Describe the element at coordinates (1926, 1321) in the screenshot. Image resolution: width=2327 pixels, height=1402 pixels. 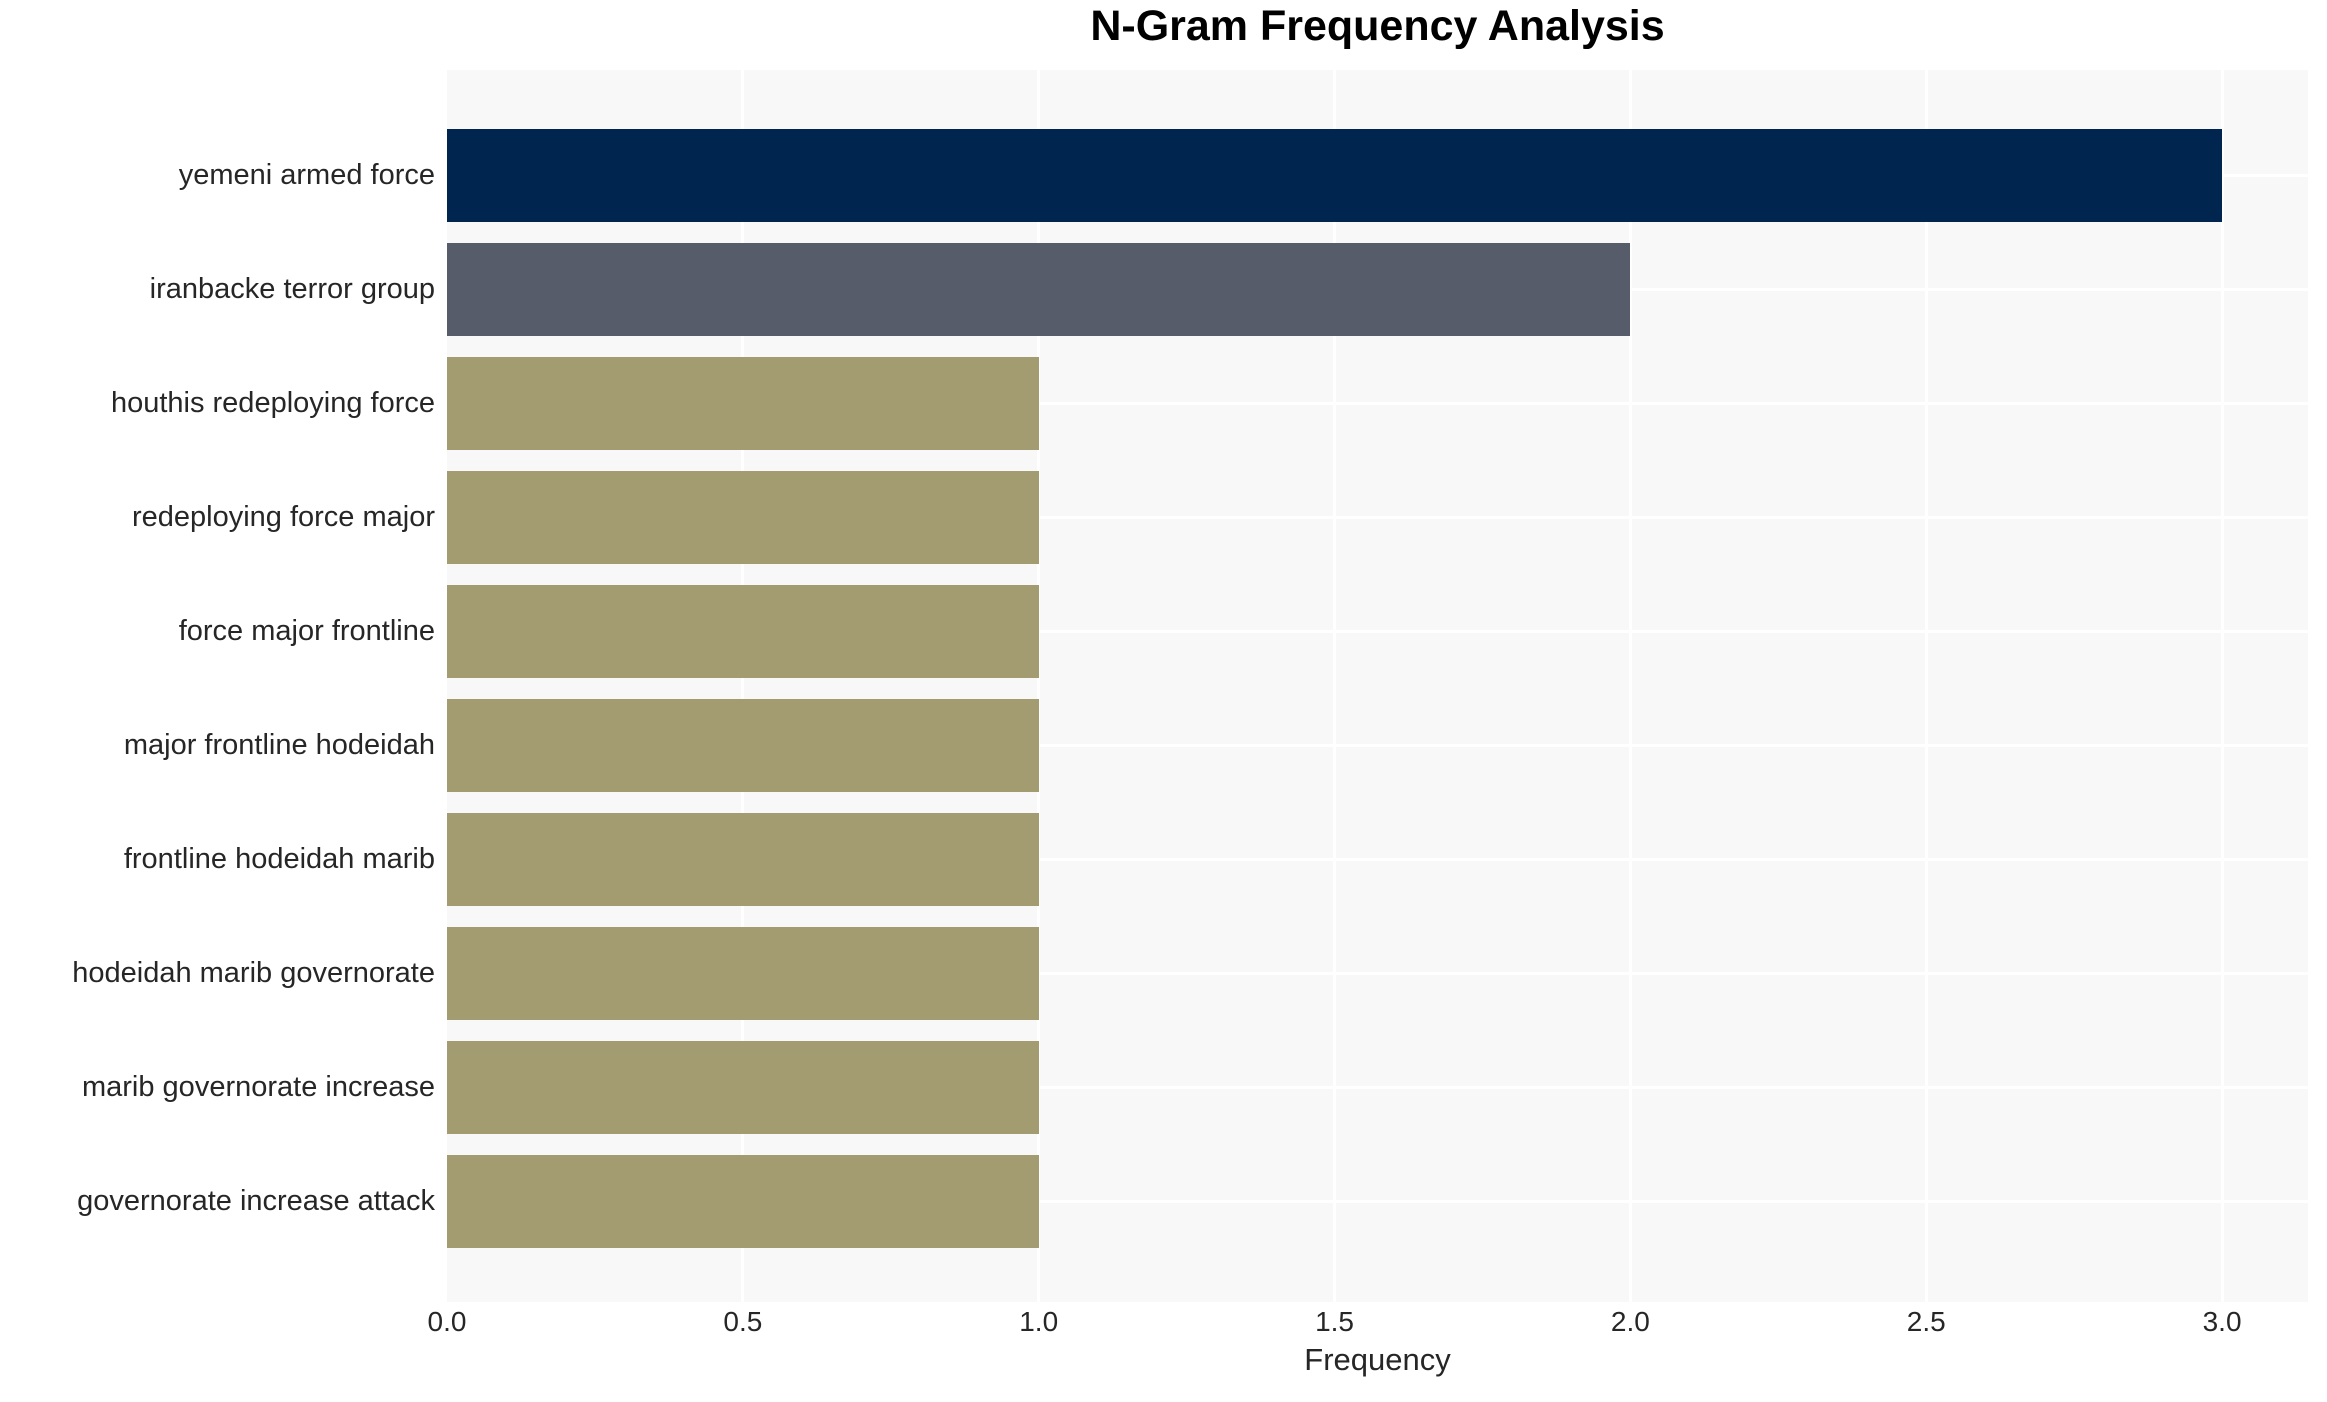
I see `x-tick-label: 2.5` at that location.